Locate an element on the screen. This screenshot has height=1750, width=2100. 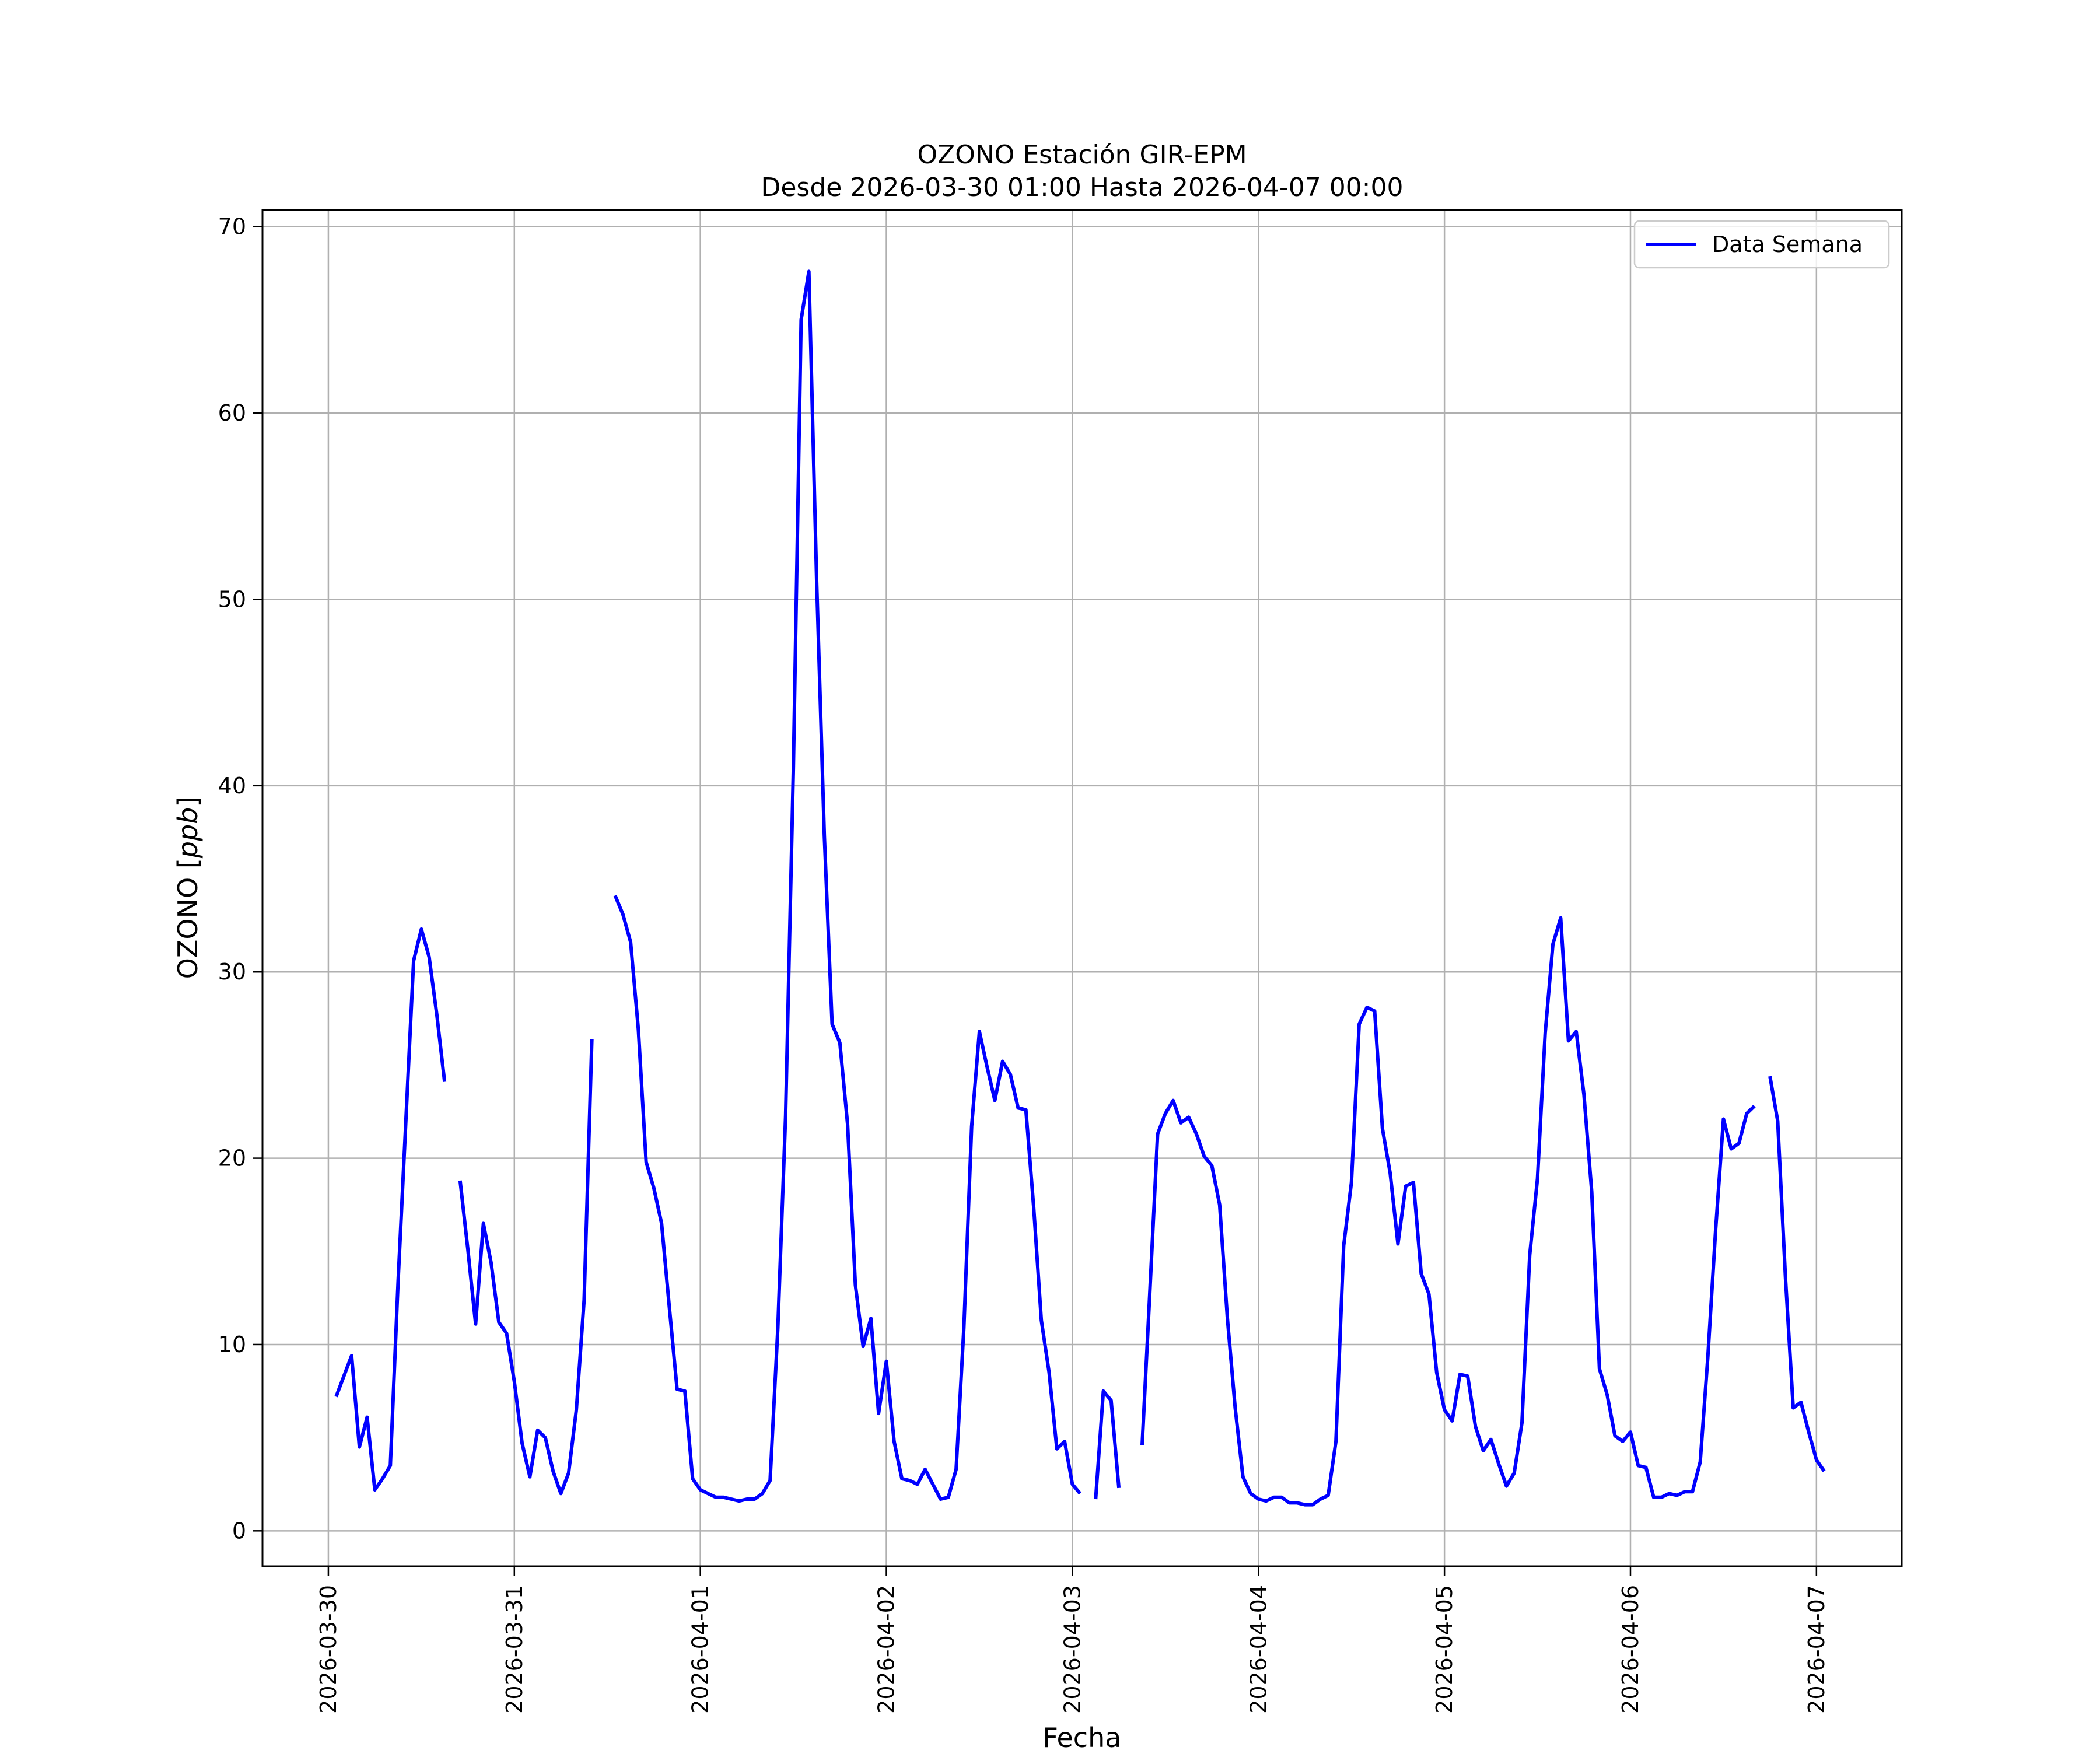
x-tick-label: 2026-04-07 is located at coordinates (1817, 1650).